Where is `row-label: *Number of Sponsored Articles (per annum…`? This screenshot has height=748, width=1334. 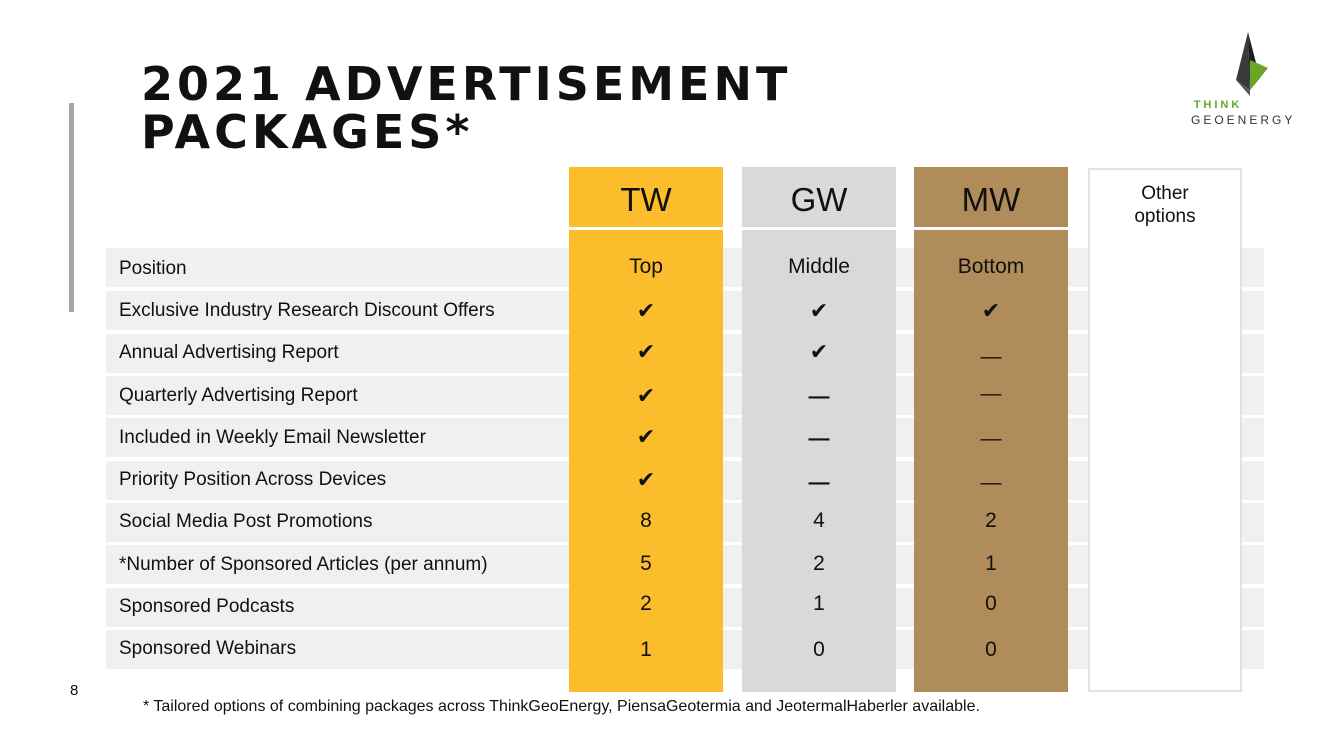
row-label: *Number of Sponsored Articles (per annum… is located at coordinates (303, 564).